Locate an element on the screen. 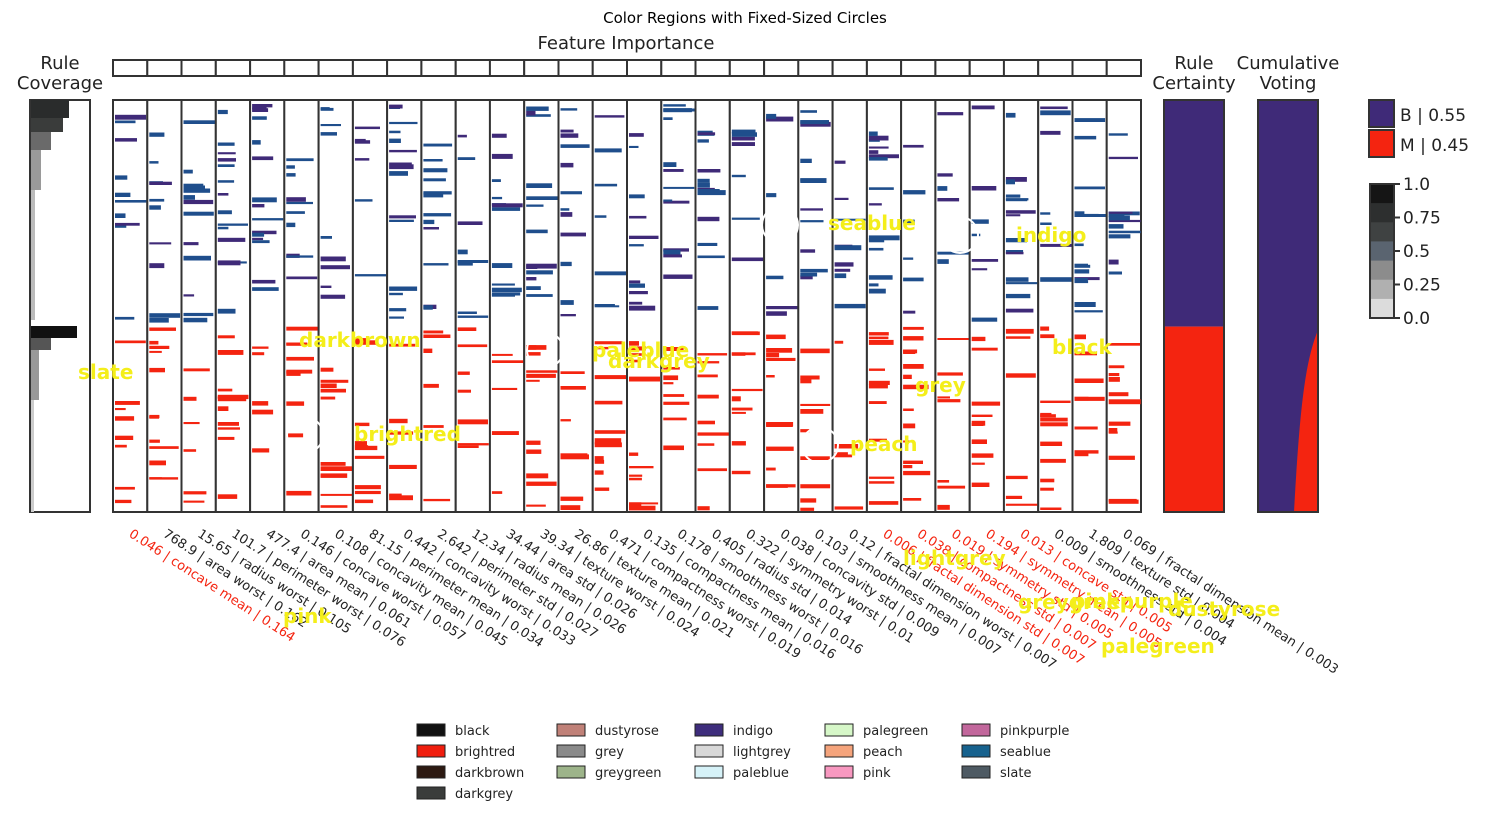 This screenshot has height=820, width=1489. rule-coverage-panel: Rule Coverage is located at coordinates (60, 283).